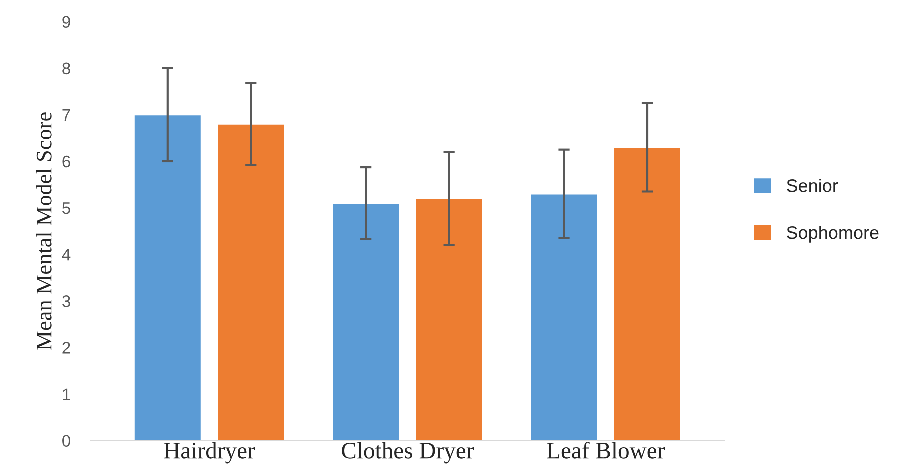 The image size is (906, 474). I want to click on y-tick-label: 9, so click(66, 22).